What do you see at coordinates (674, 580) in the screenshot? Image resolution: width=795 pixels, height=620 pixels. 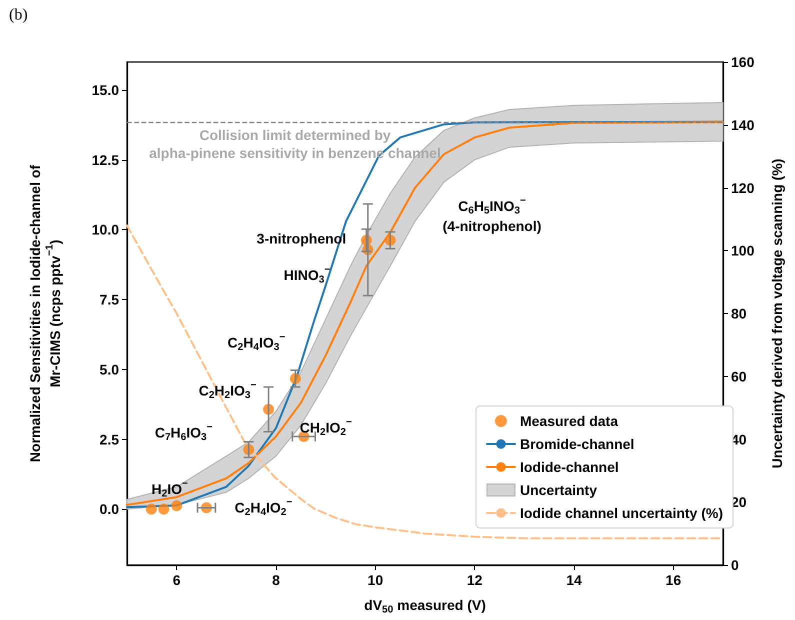 I see `x-tick-label: 16` at bounding box center [674, 580].